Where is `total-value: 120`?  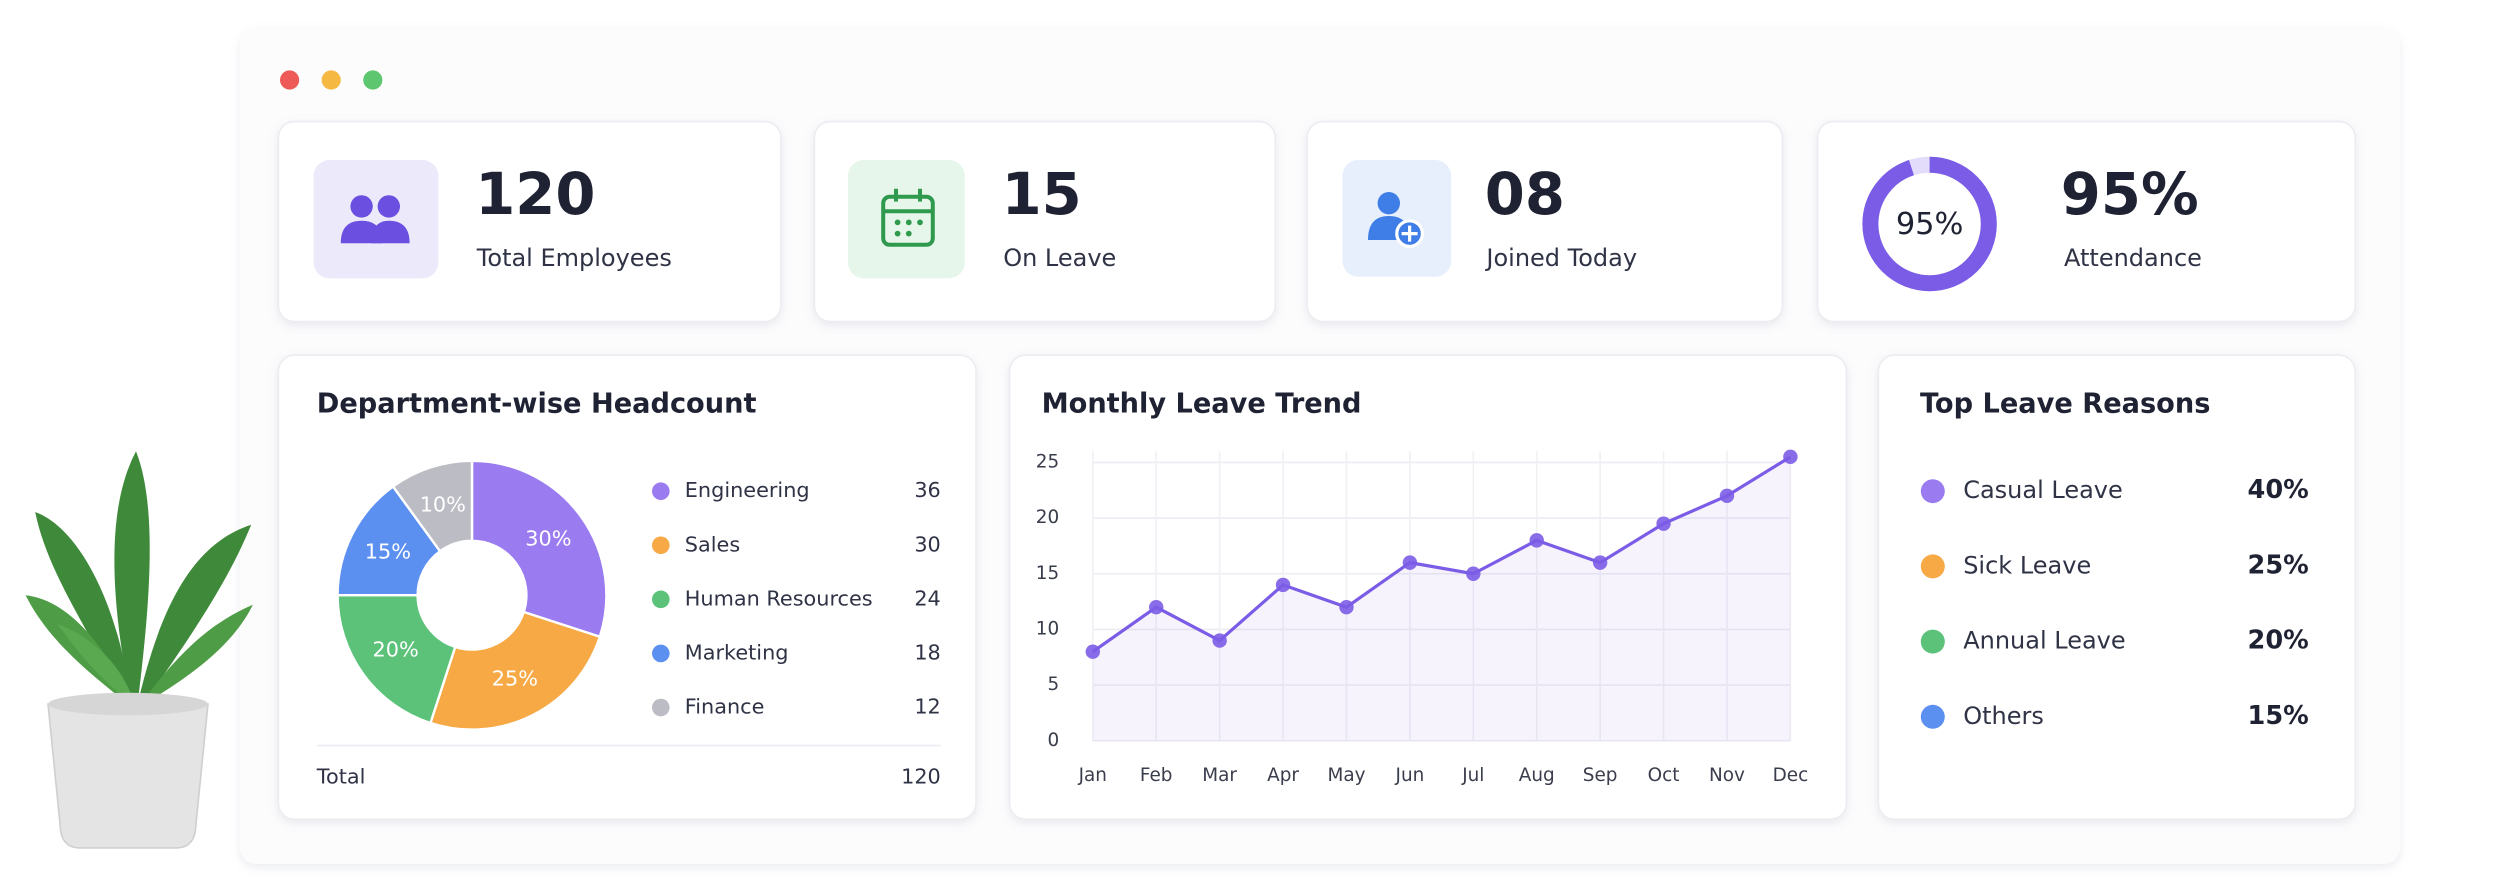
total-value: 120 is located at coordinates (921, 777).